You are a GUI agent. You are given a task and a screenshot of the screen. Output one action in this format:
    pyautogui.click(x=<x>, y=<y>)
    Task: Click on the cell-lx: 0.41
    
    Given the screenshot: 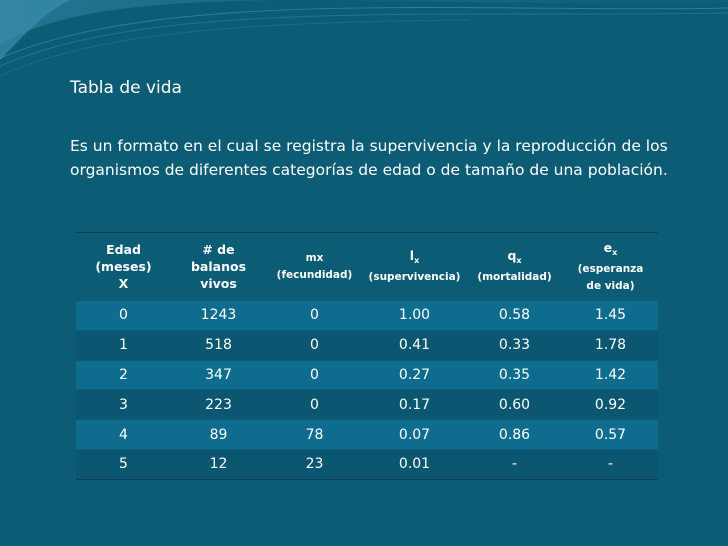 What is the action you would take?
    pyautogui.click(x=414, y=345)
    